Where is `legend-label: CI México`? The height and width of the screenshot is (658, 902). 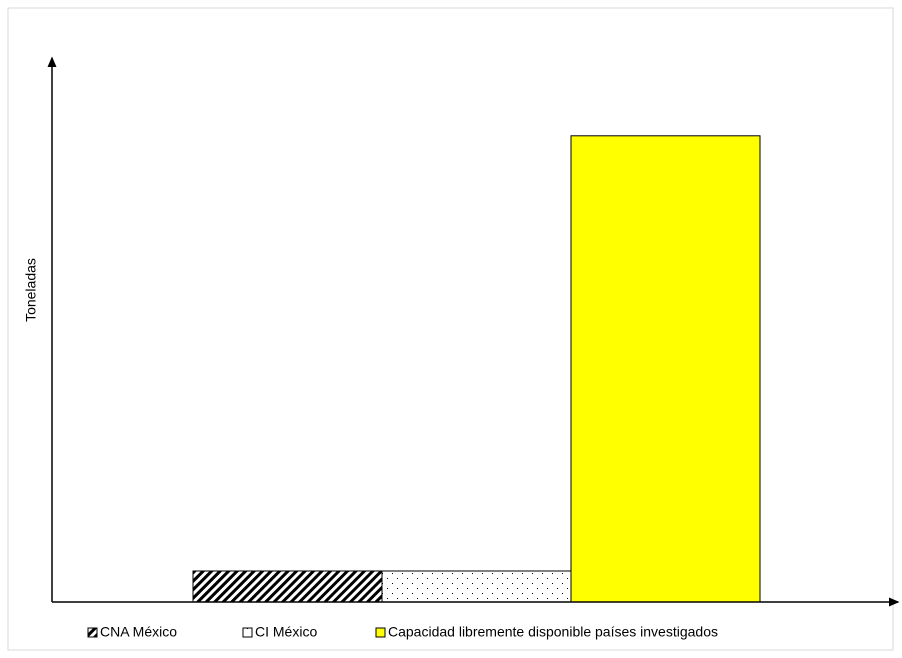
legend-label: CI México is located at coordinates (286, 632).